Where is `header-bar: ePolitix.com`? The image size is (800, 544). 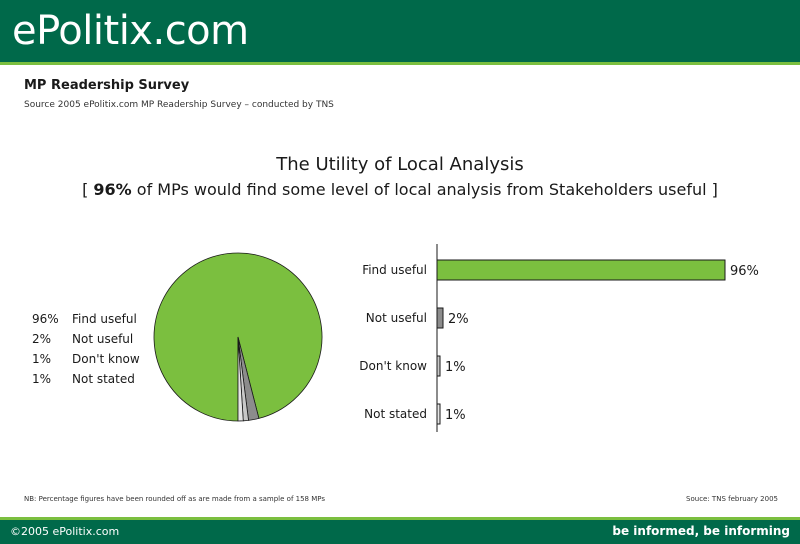 header-bar: ePolitix.com is located at coordinates (400, 31).